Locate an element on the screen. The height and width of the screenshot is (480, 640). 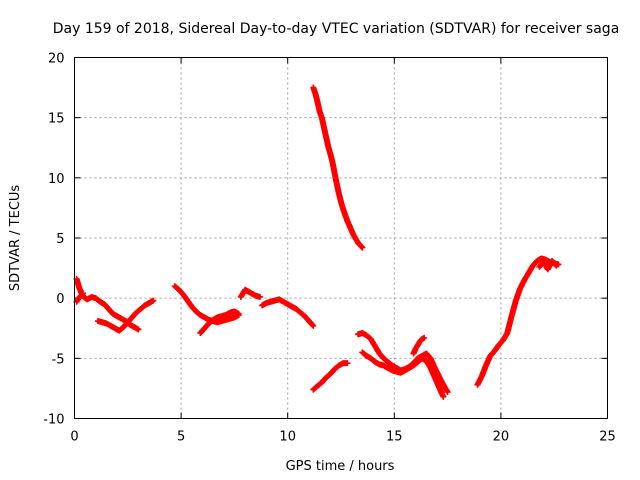
series-seg5 is located at coordinates (219, 322).